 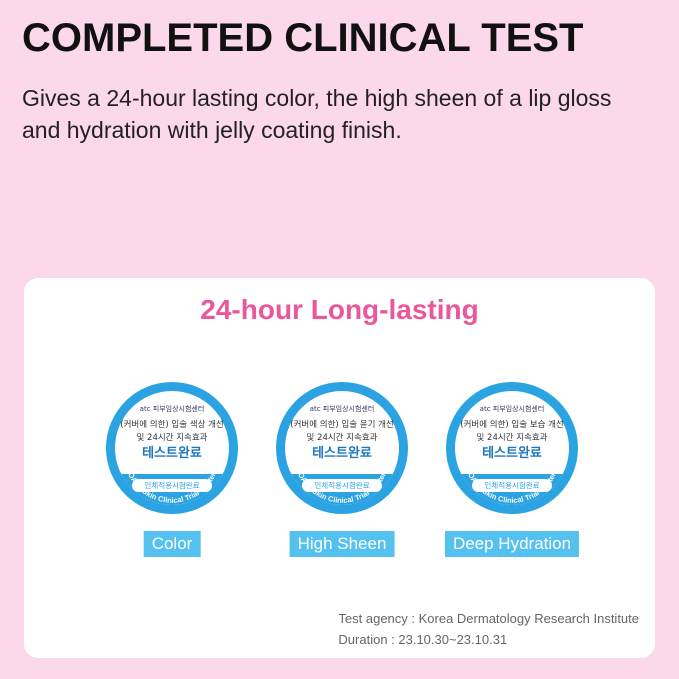 I want to click on page-title: COMPLETED CLINICAL TEST, so click(x=303, y=38).